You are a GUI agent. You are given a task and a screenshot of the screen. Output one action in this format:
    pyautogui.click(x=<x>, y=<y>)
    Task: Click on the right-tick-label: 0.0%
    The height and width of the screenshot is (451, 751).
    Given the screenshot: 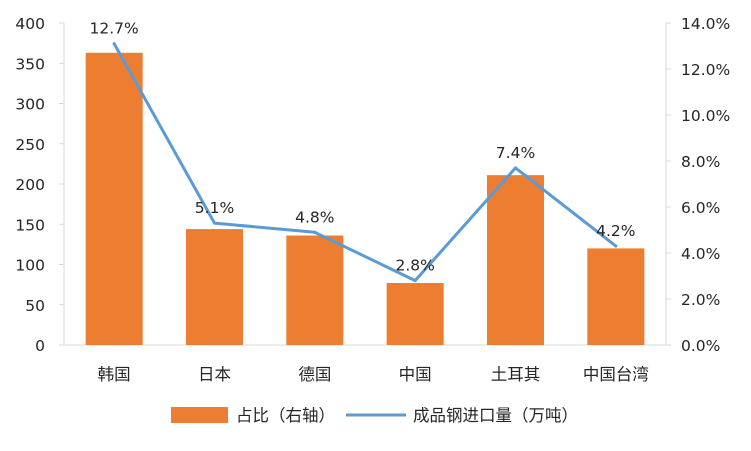 What is the action you would take?
    pyautogui.click(x=700, y=346)
    